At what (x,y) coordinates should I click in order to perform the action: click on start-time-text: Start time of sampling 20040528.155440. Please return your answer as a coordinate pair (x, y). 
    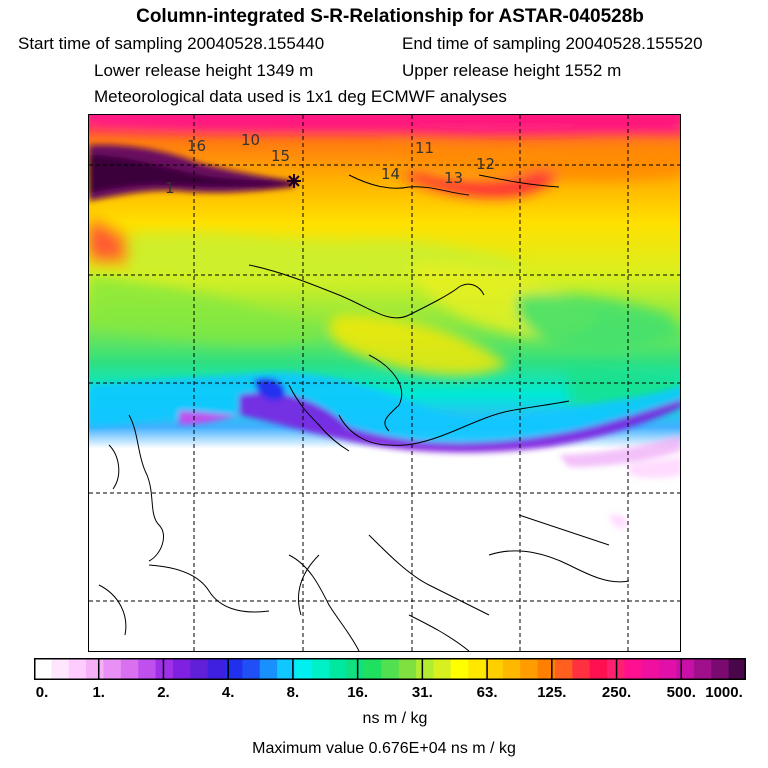
    Looking at the image, I should click on (171, 43).